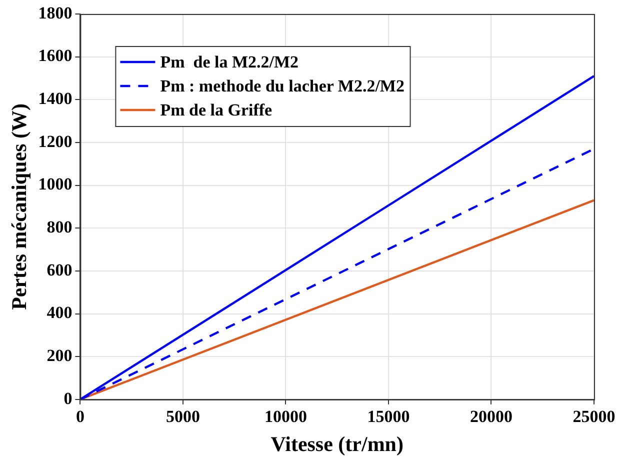 This screenshot has height=464, width=624. Describe the element at coordinates (19, 206) in the screenshot. I see `y-axis-title: Pertes mécaniques (W)` at that location.